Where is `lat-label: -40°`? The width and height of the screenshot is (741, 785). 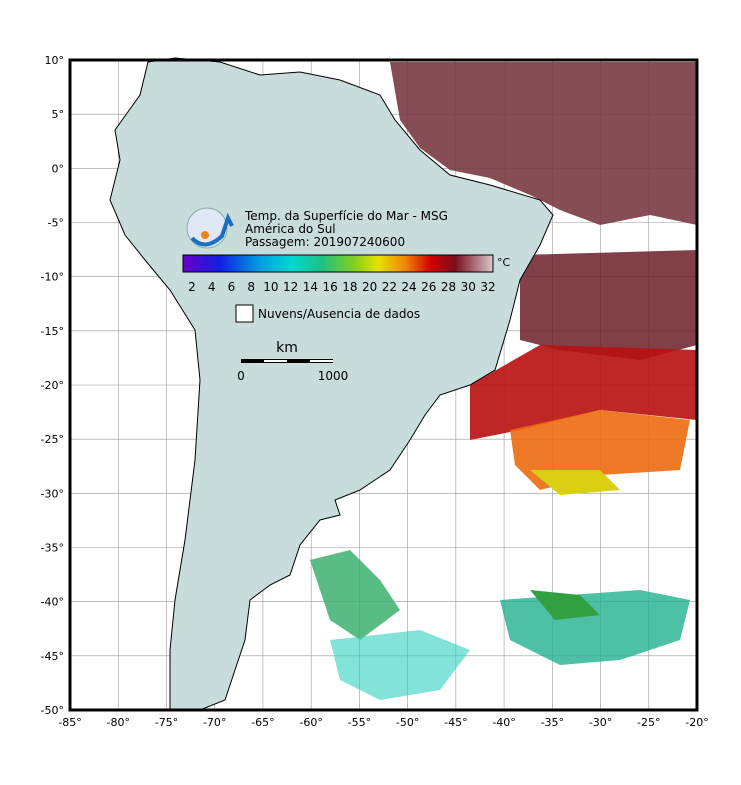 lat-label: -40° is located at coordinates (52, 602).